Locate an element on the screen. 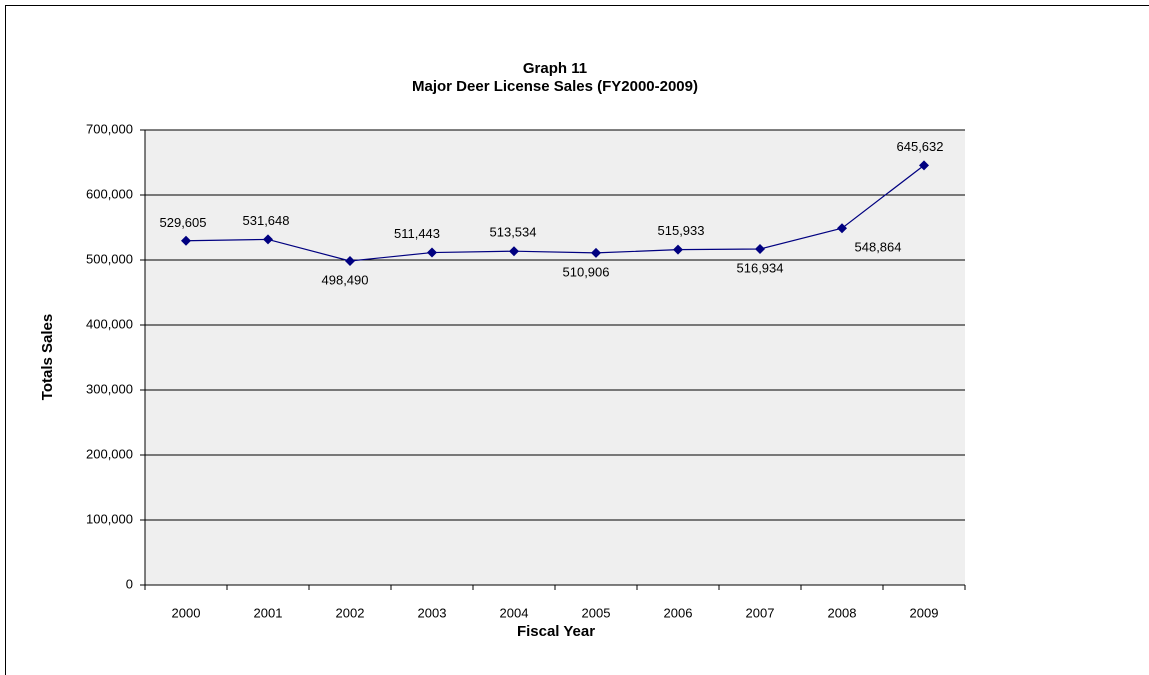 This screenshot has width=1149, height=675. x-tick-label: 2001 is located at coordinates (268, 612).